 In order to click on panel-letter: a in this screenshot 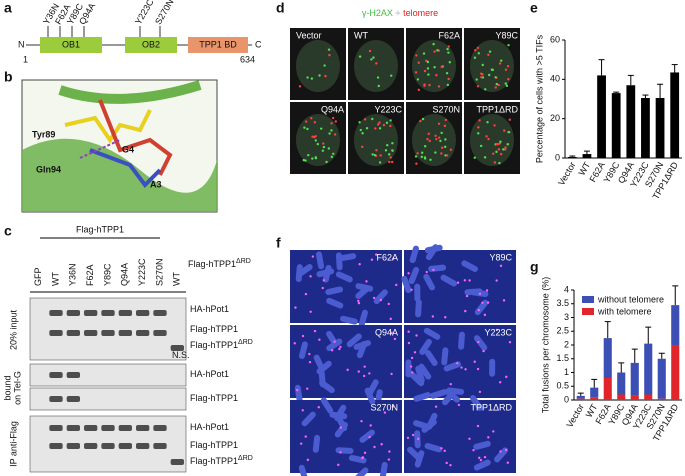, I will do `click(8, 8)`.